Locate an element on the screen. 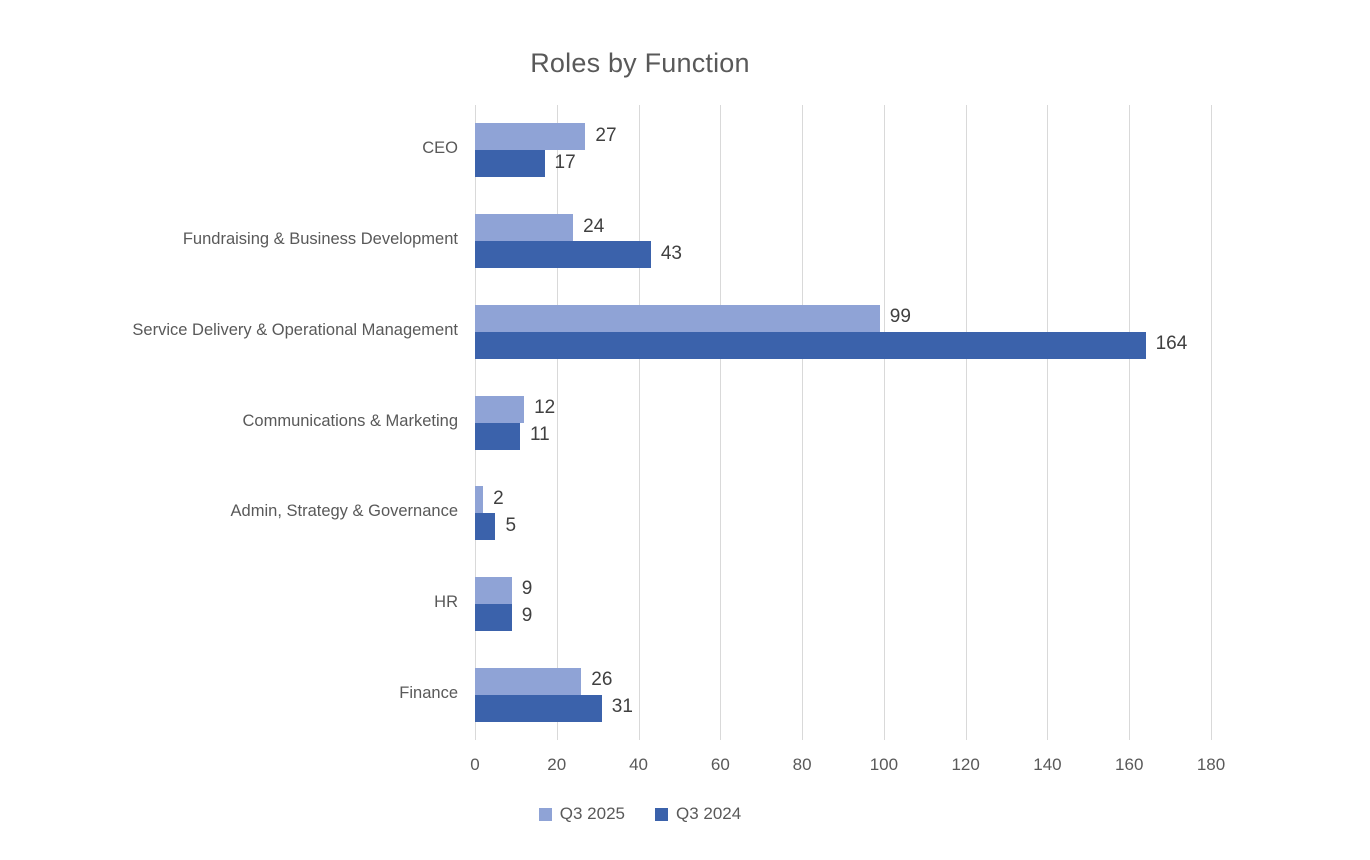 Image resolution: width=1370 pixels, height=860 pixels. data-label: 24 is located at coordinates (594, 226).